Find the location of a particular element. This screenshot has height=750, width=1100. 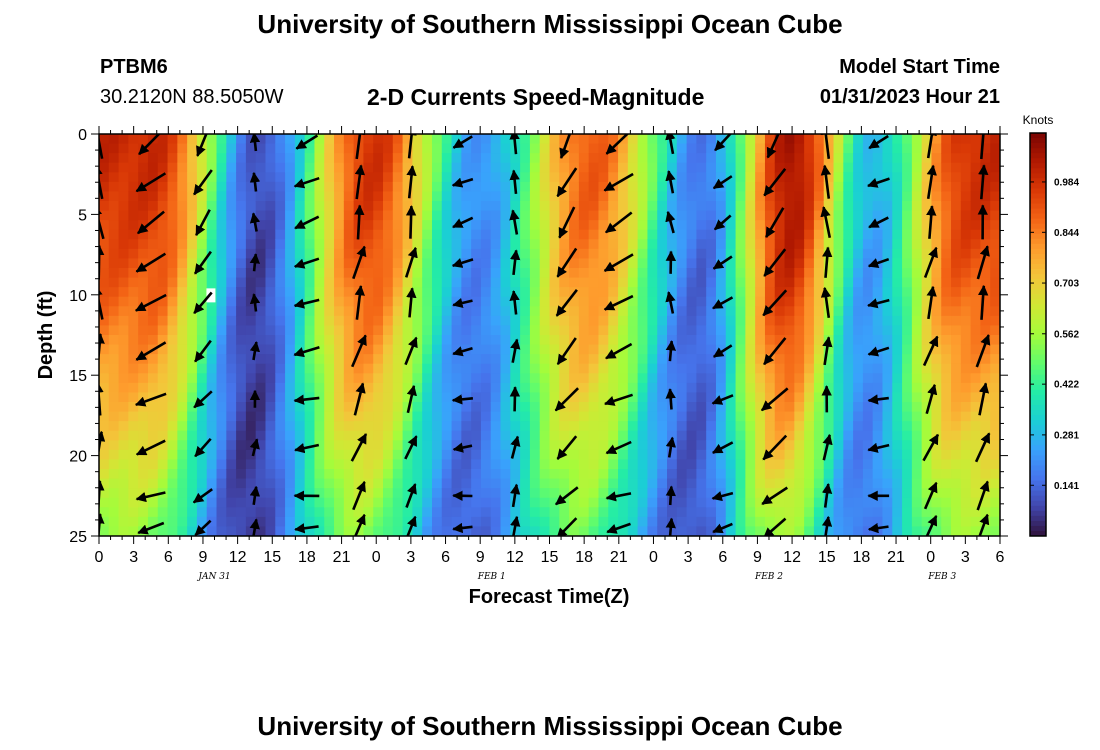

colorbar-tick-label: 0.703 is located at coordinates (1066, 284).